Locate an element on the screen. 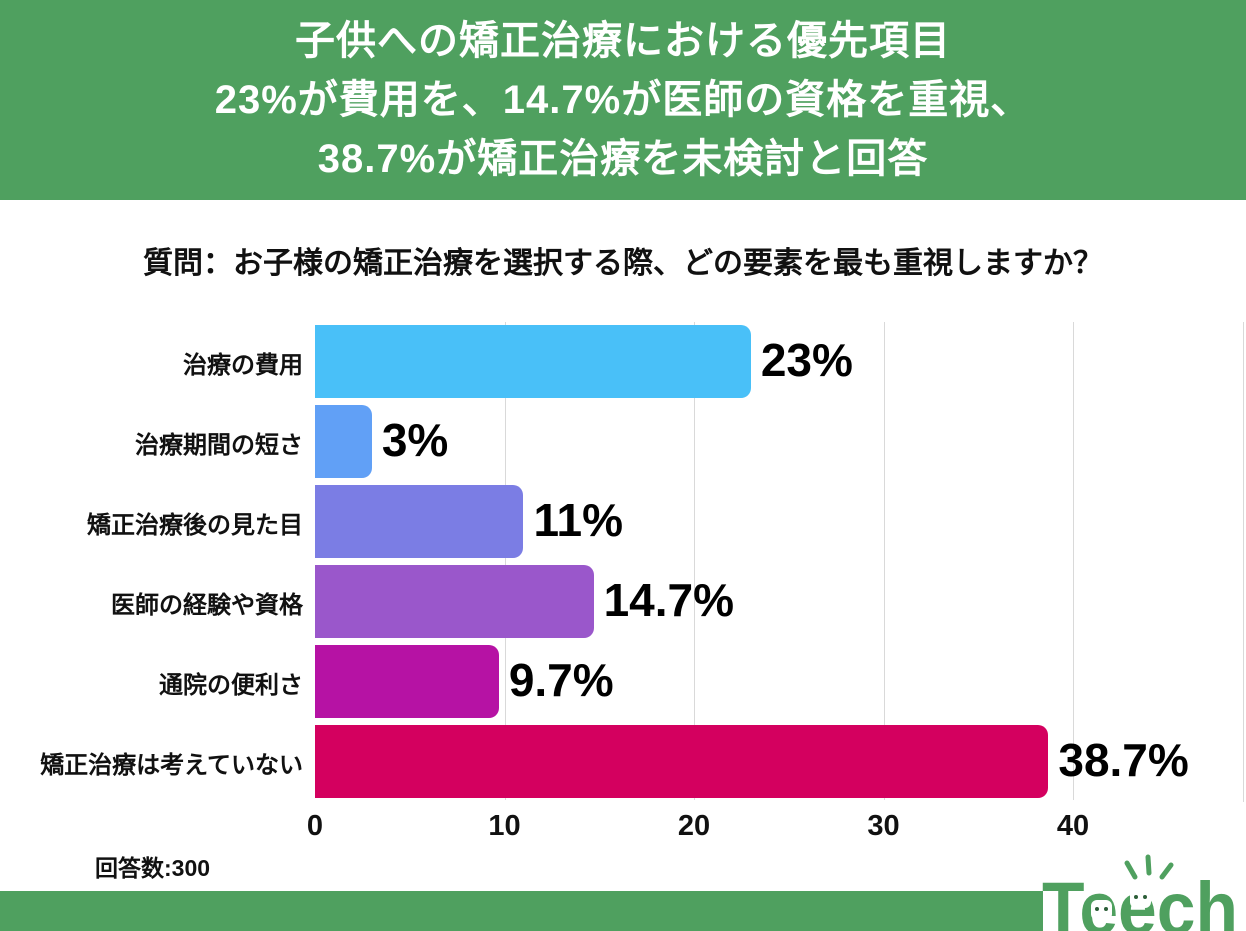 The width and height of the screenshot is (1246, 931). category-label: 医師の経験や資格 is located at coordinates (207, 605).